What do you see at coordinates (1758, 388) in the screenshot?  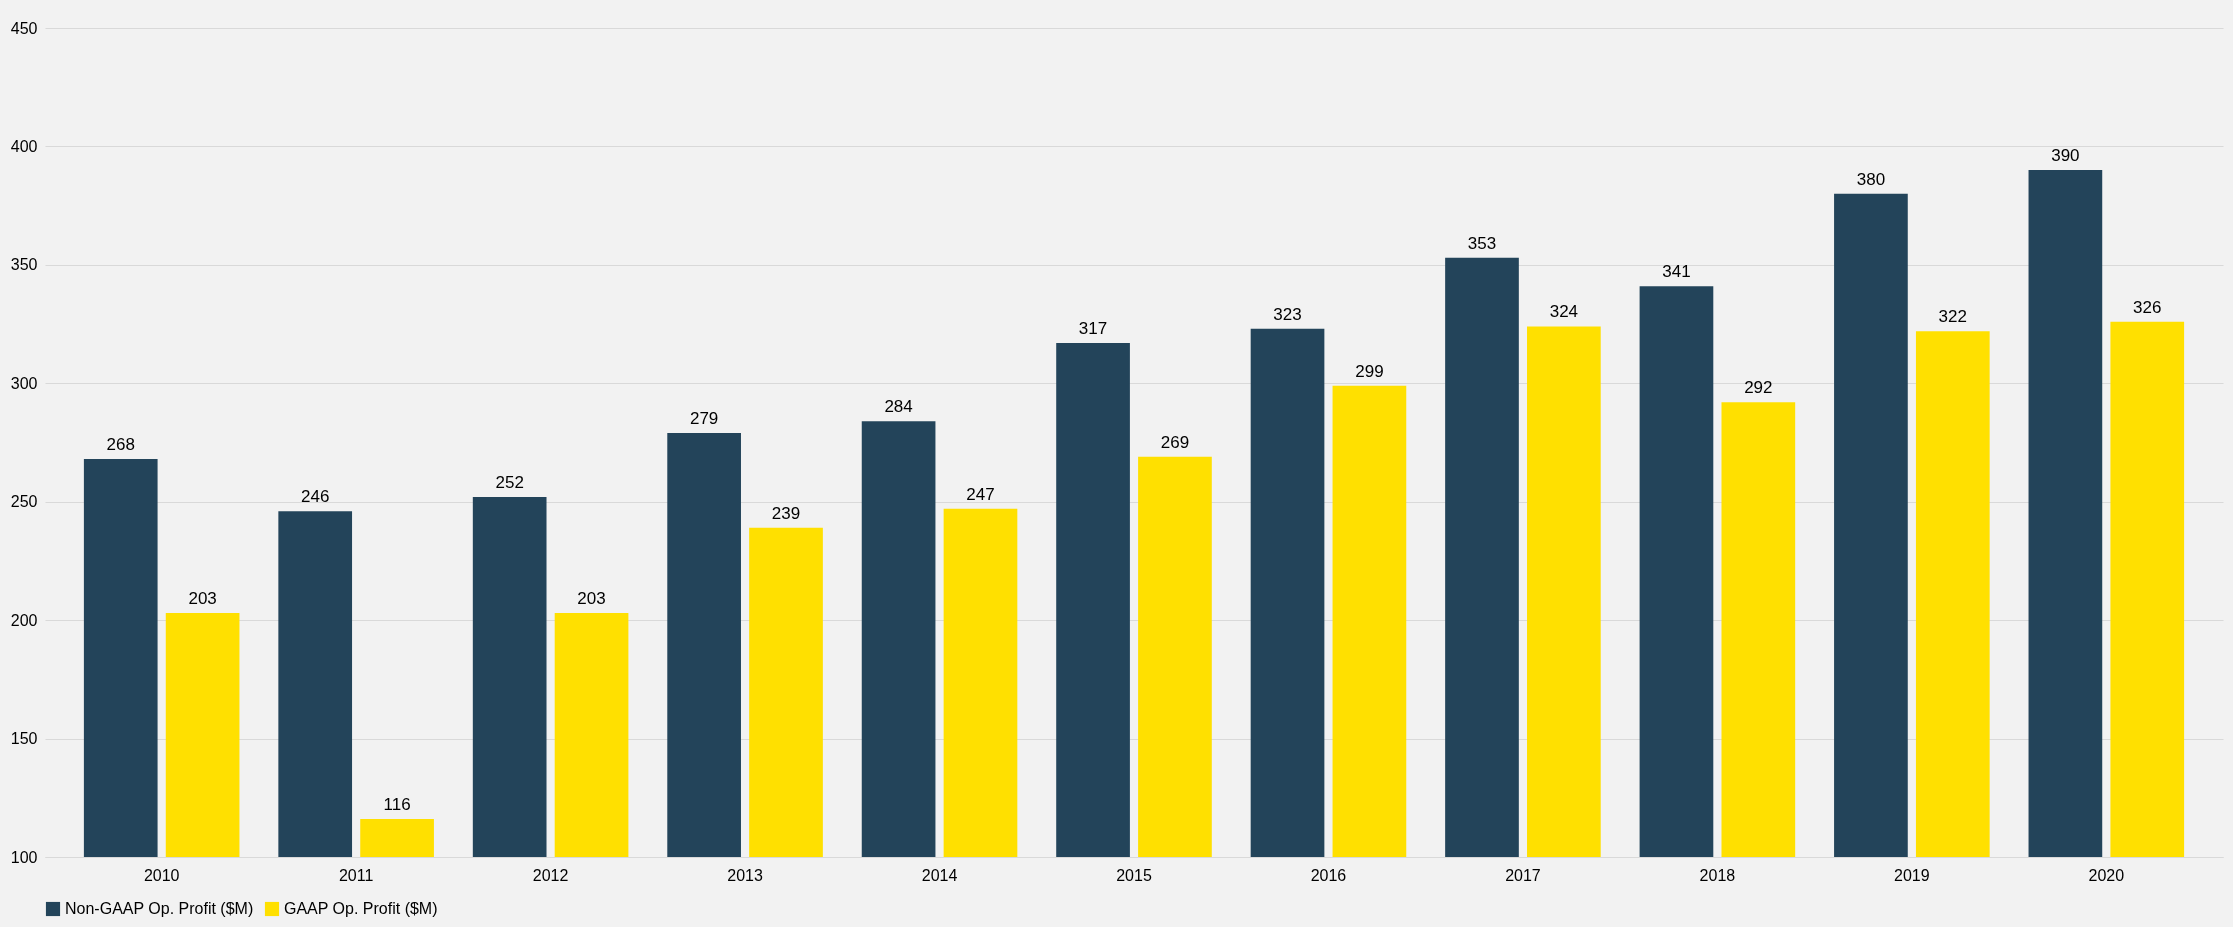 I see `data-label: 292` at bounding box center [1758, 388].